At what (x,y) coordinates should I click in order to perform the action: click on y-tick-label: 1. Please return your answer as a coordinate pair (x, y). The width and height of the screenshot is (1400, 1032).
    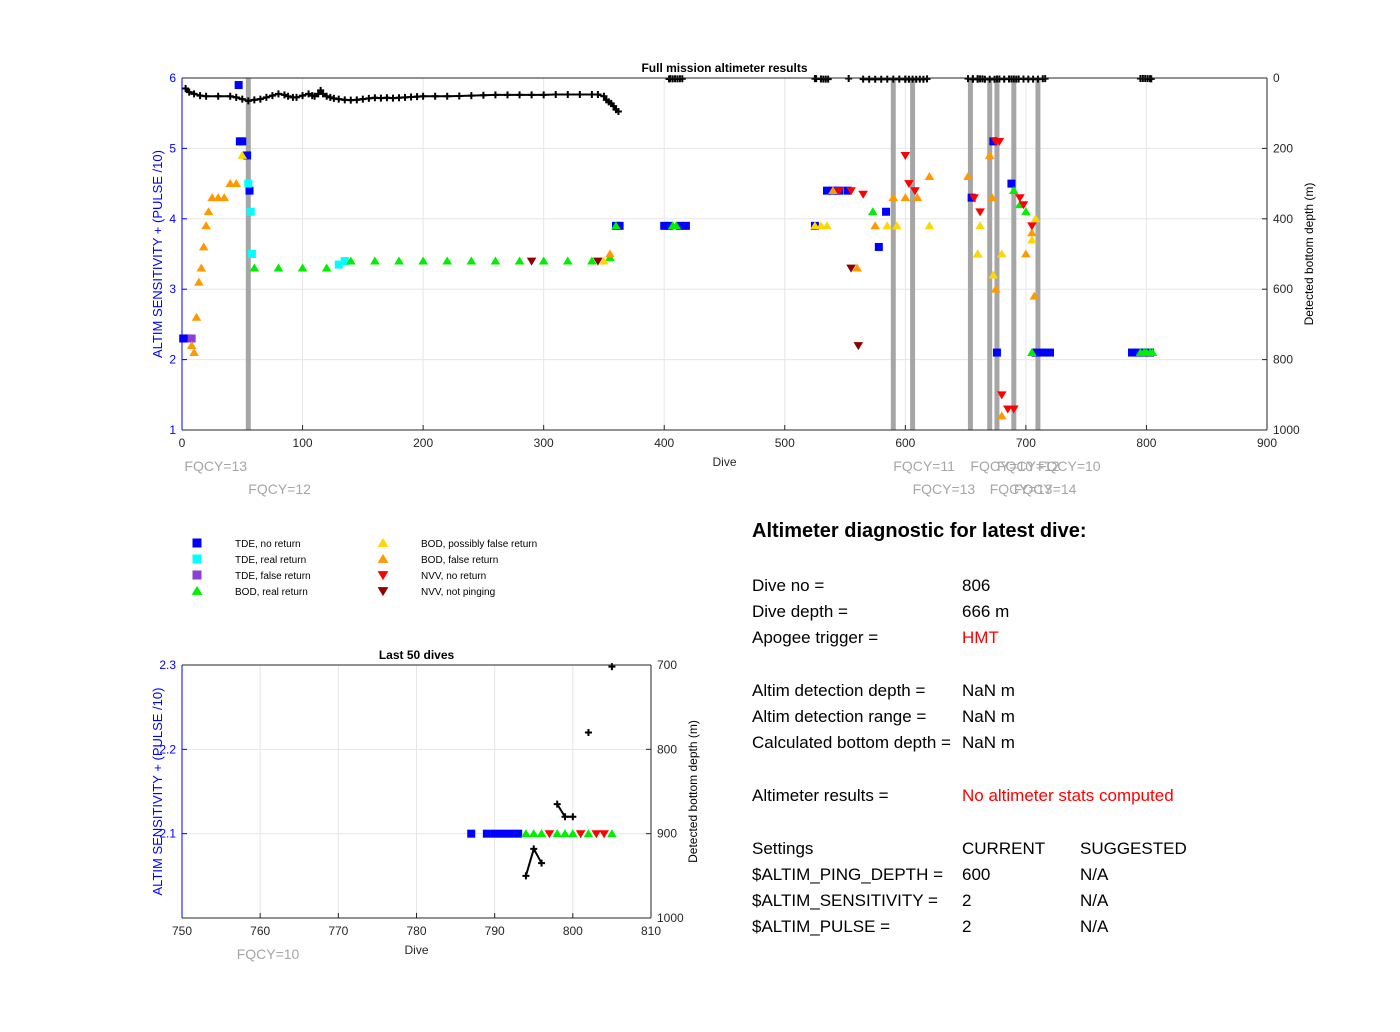
    Looking at the image, I should click on (172, 430).